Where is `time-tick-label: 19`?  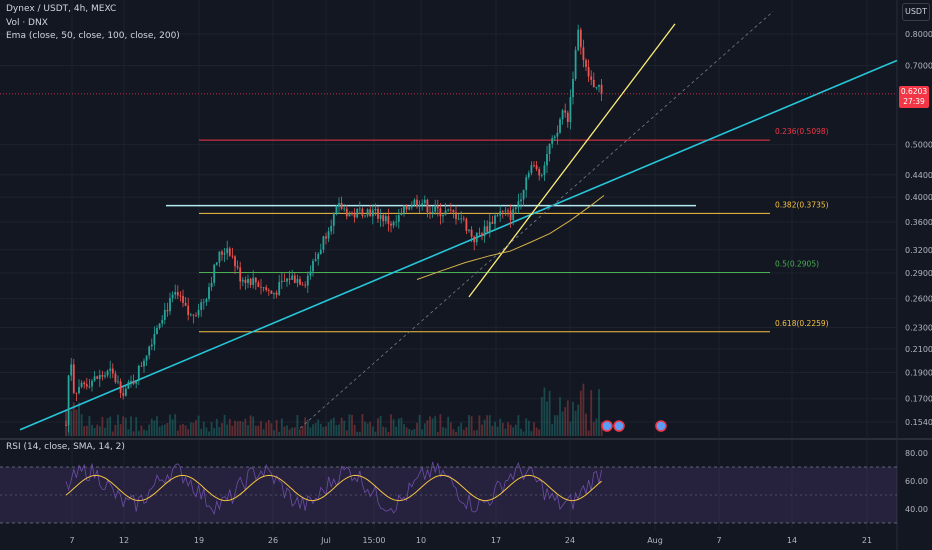 time-tick-label: 19 is located at coordinates (199, 540).